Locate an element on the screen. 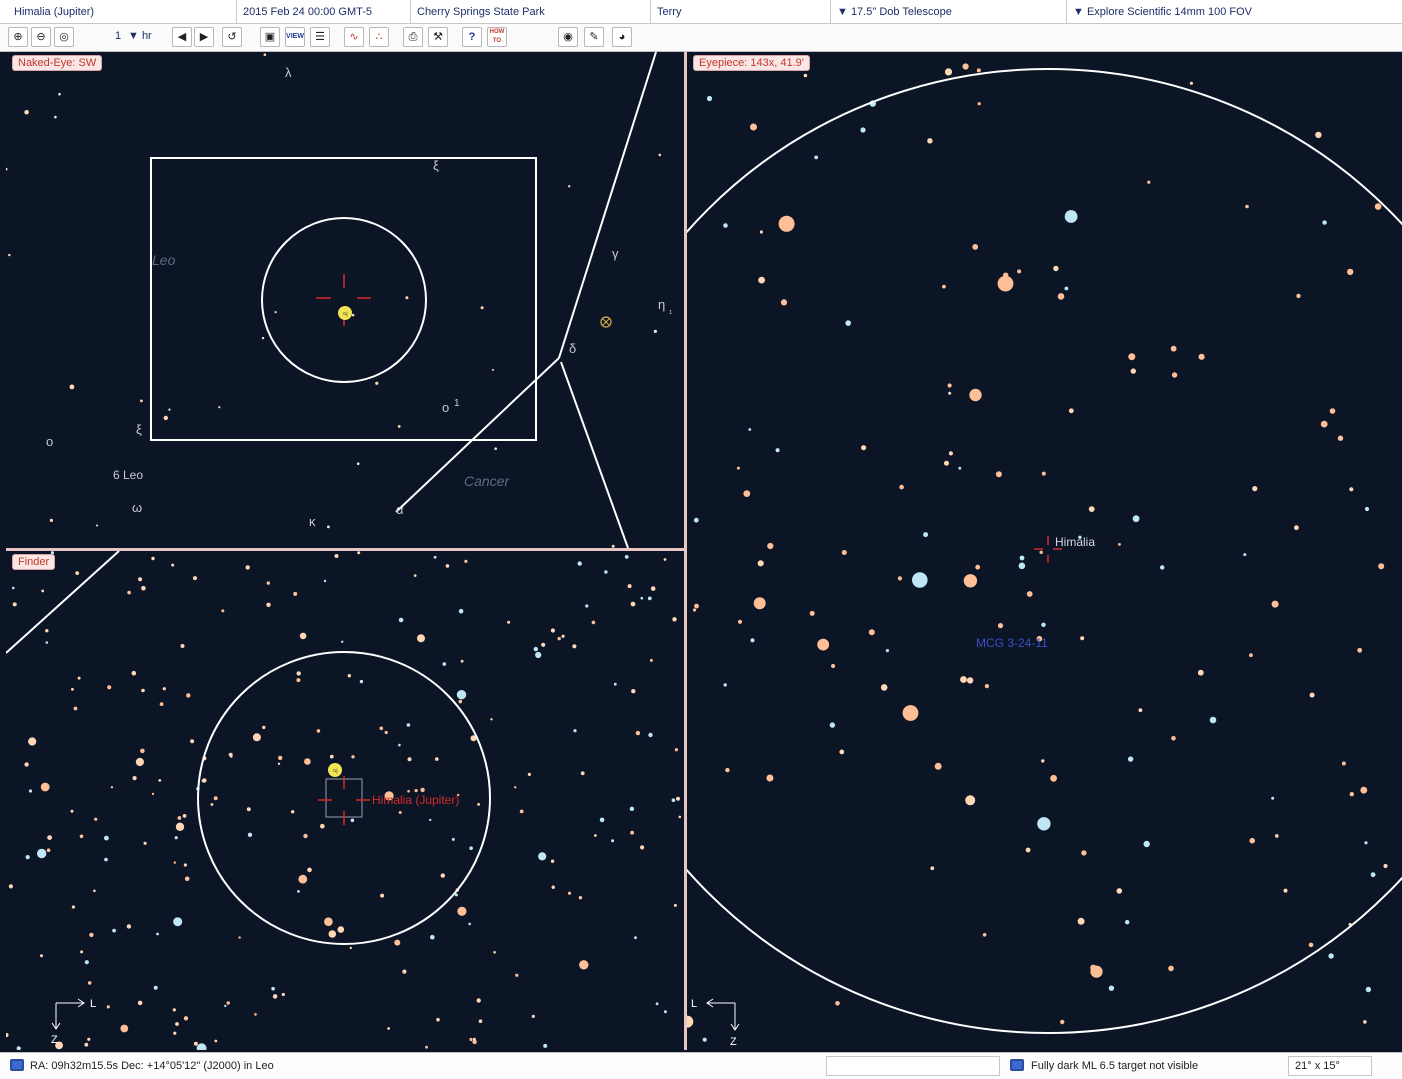 This screenshot has width=1402, height=1079. visibility-icon is located at coordinates (1017, 1065).